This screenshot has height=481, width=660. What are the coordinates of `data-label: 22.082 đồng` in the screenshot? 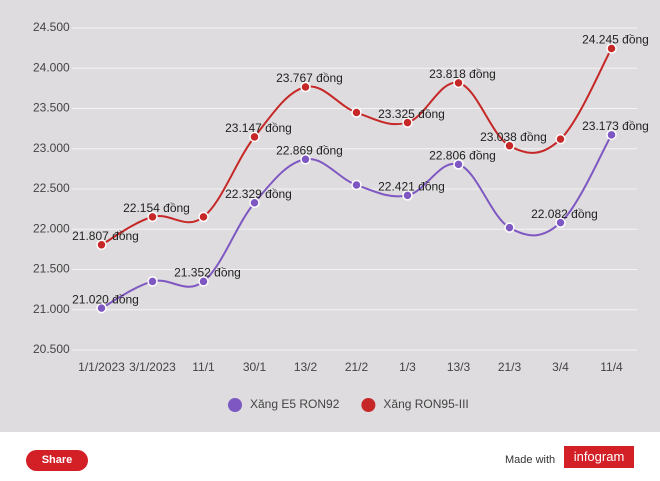 It's located at (564, 214).